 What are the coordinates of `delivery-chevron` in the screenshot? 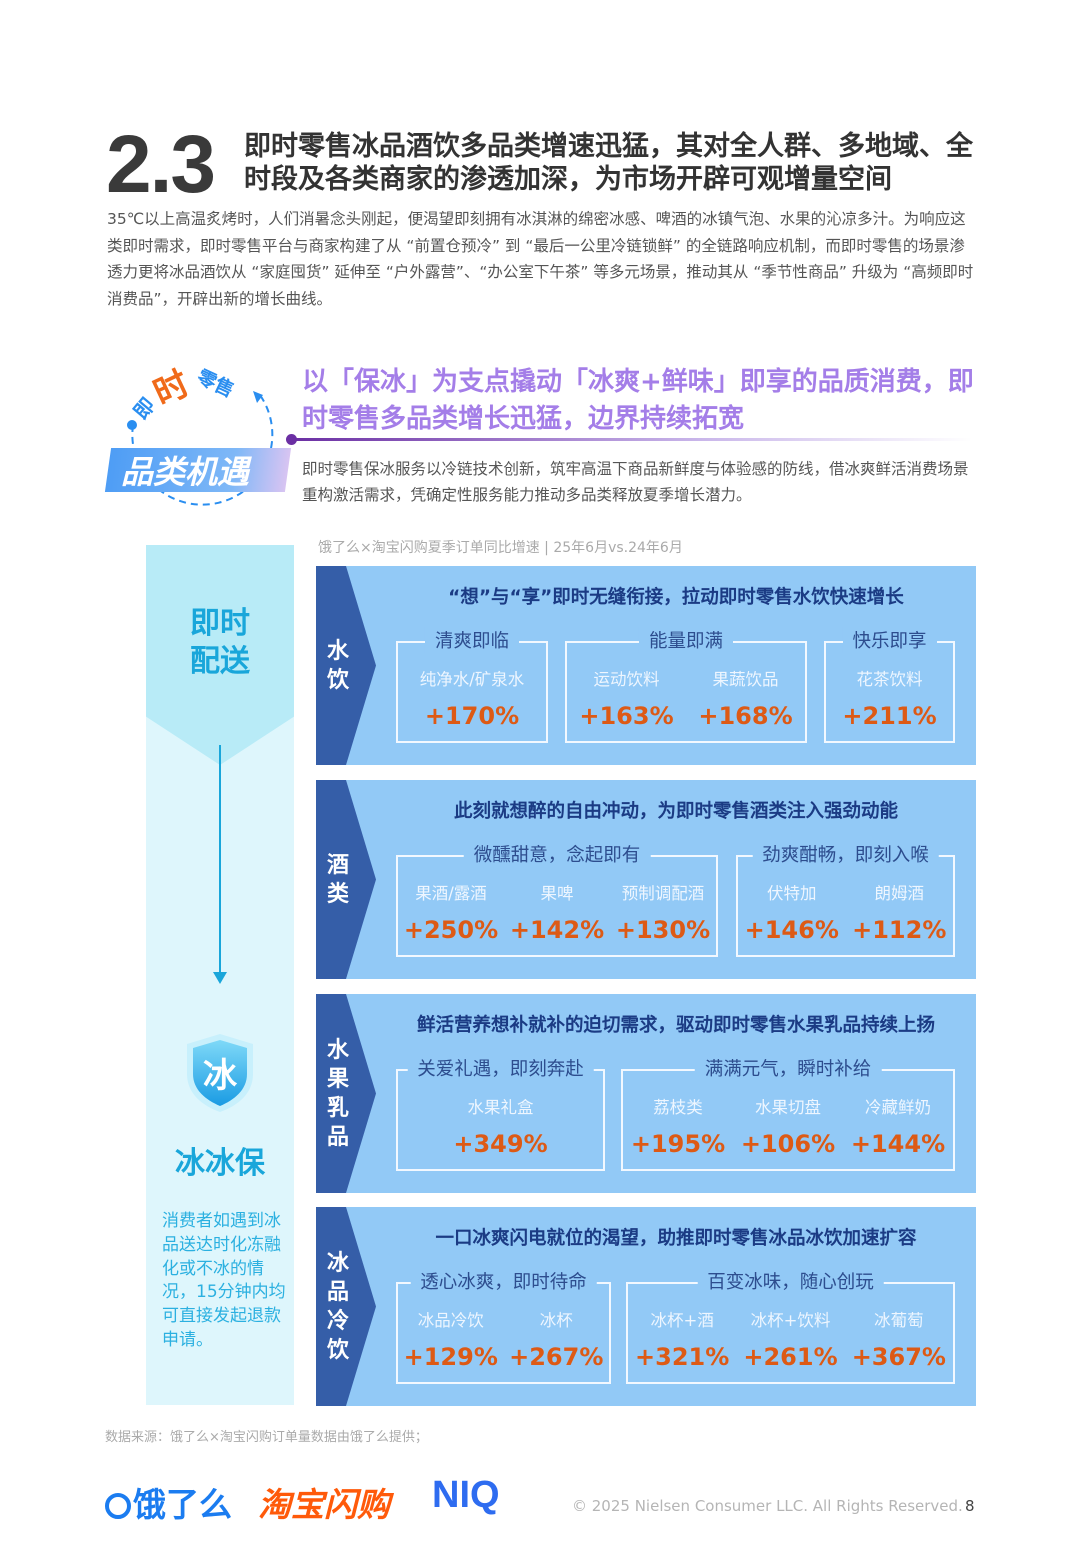 It's located at (220, 655).